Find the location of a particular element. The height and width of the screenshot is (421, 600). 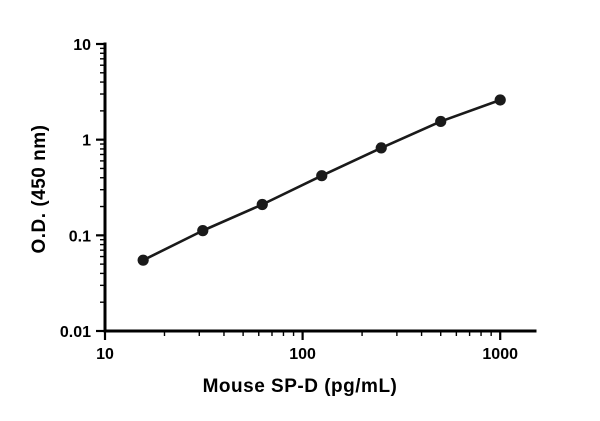

x-tick-label: 10 is located at coordinates (105, 354).